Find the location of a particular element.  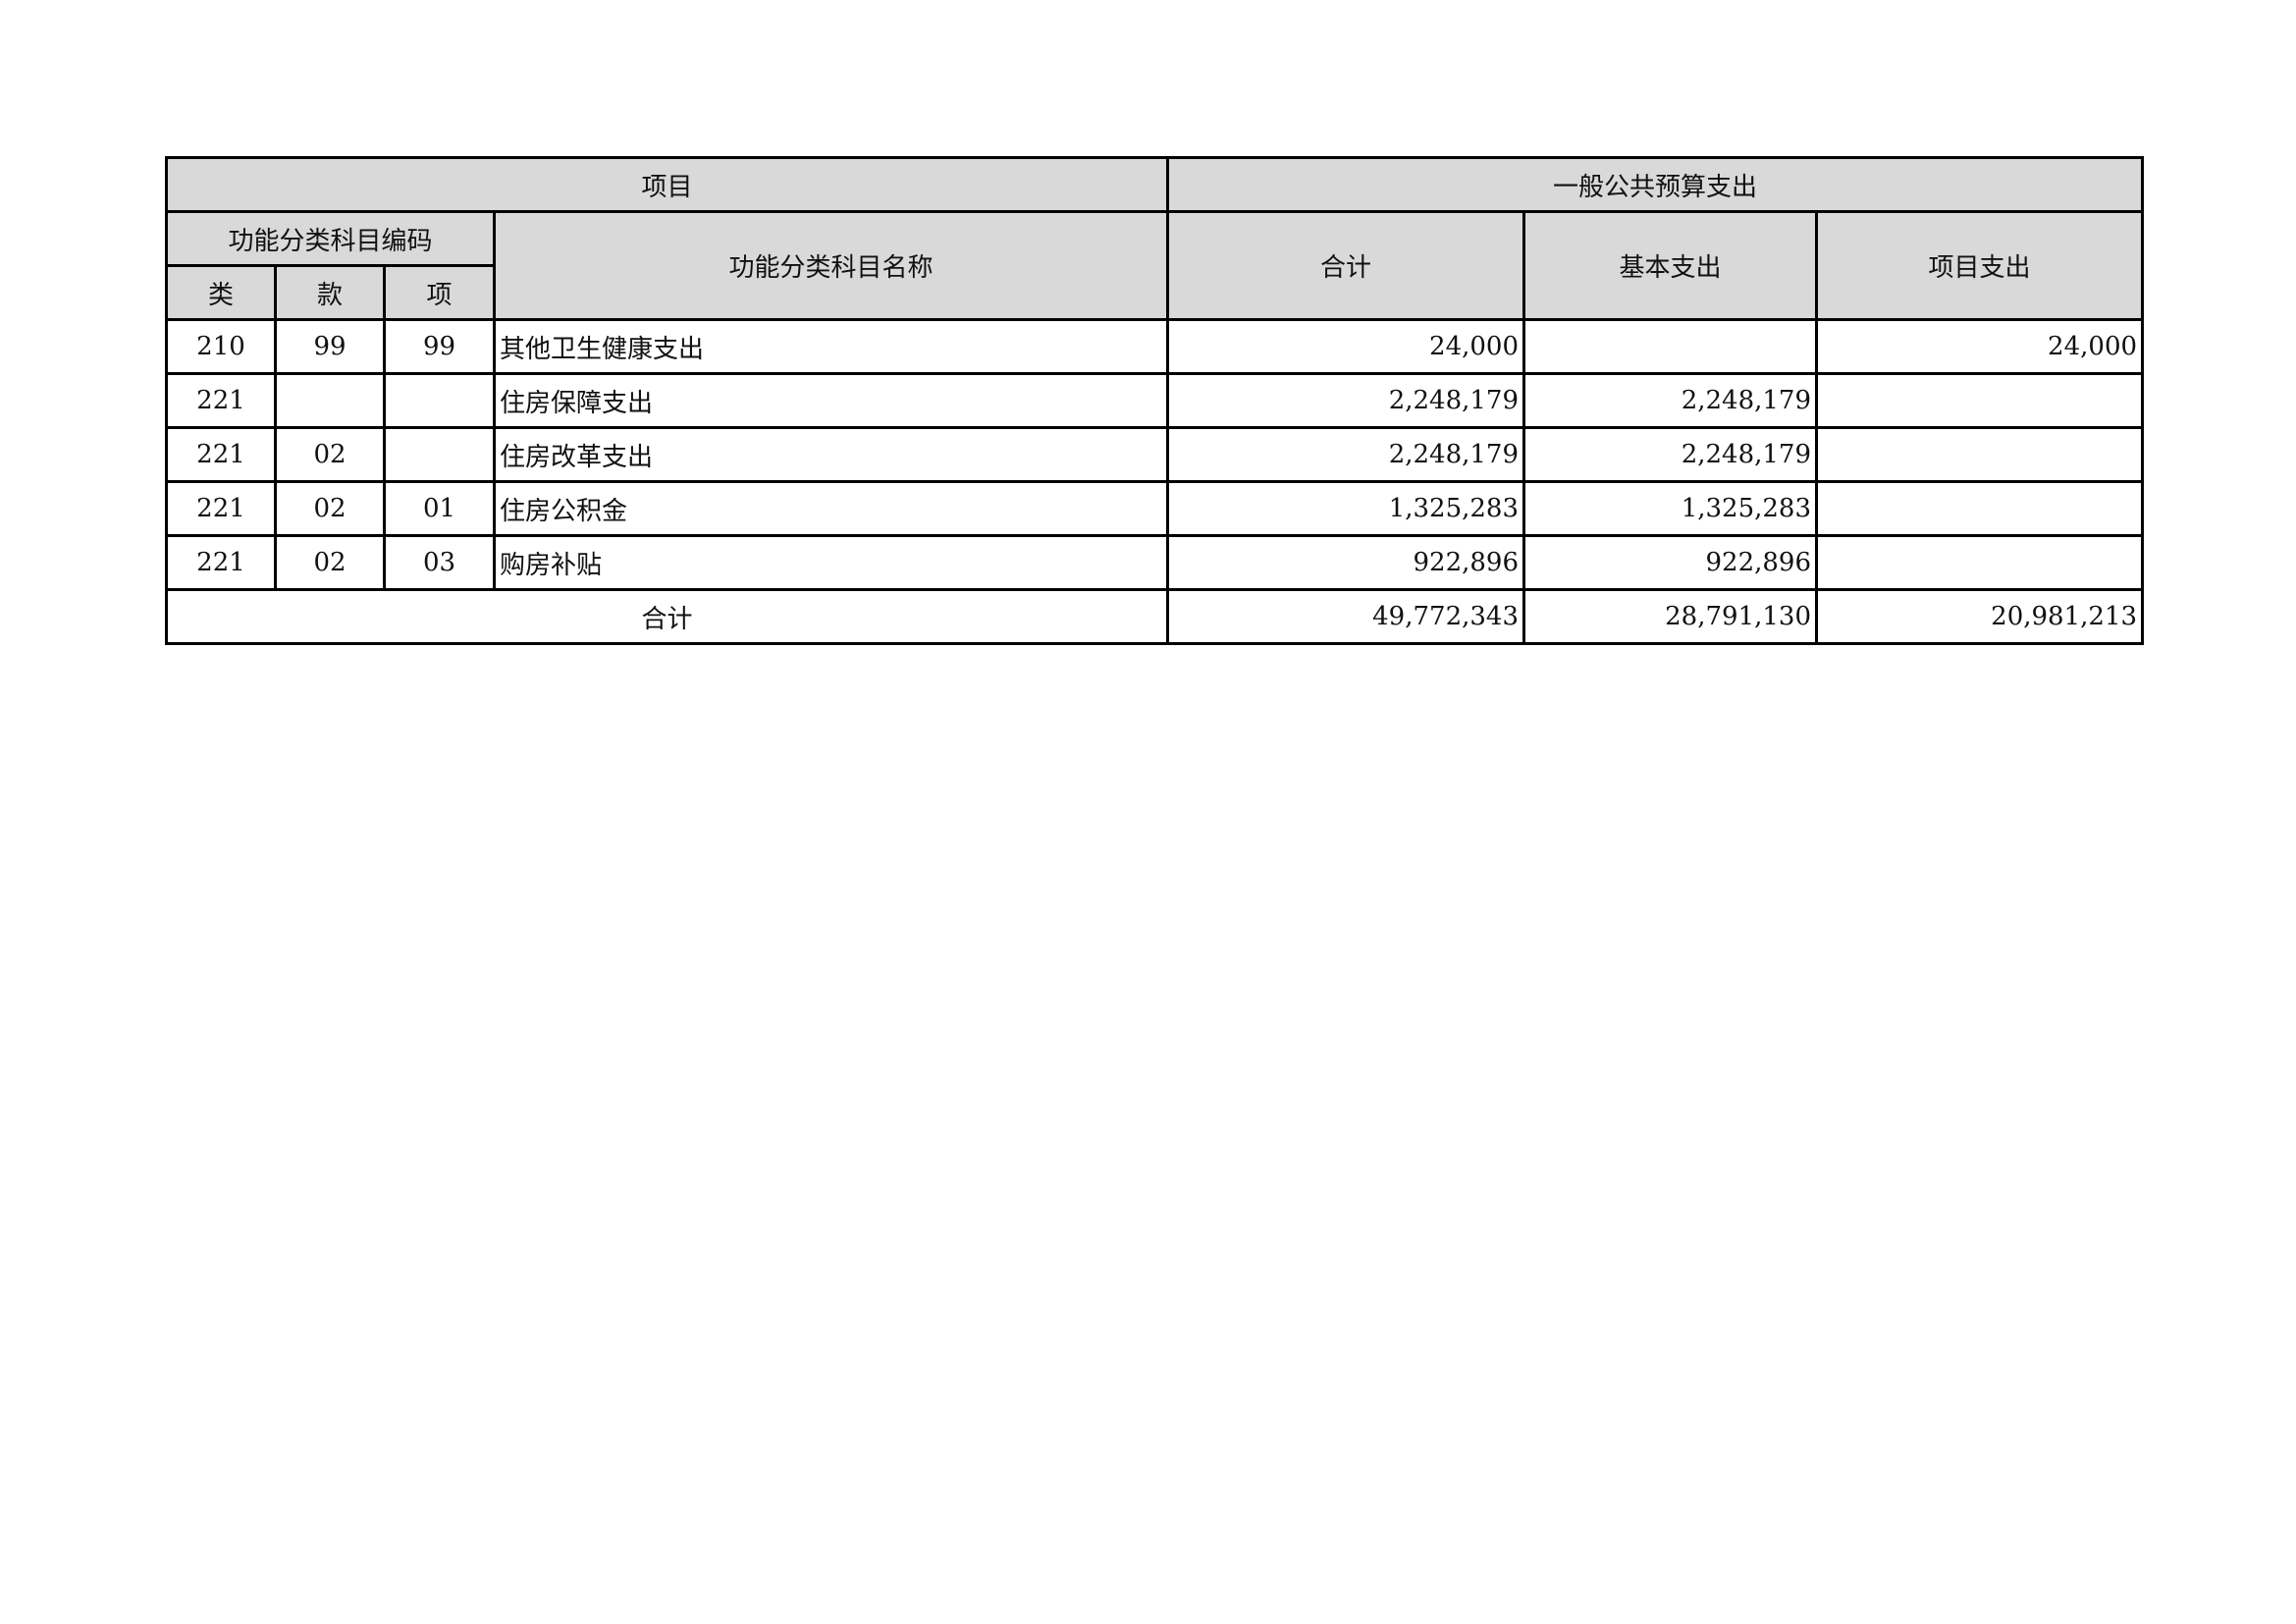

header-project-exp: 项目支出 is located at coordinates (1980, 265).